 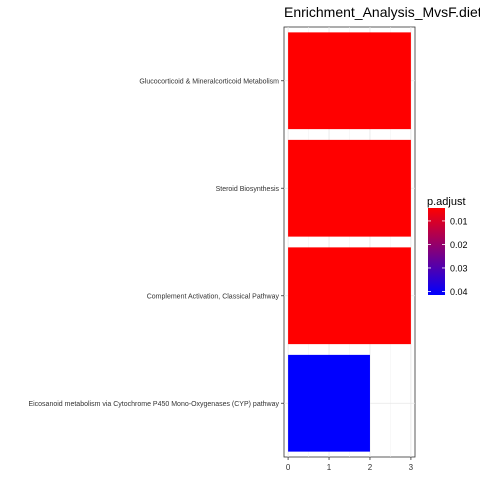 I want to click on category-label: Complement Activation, Classical Pathway, so click(x=213, y=296).